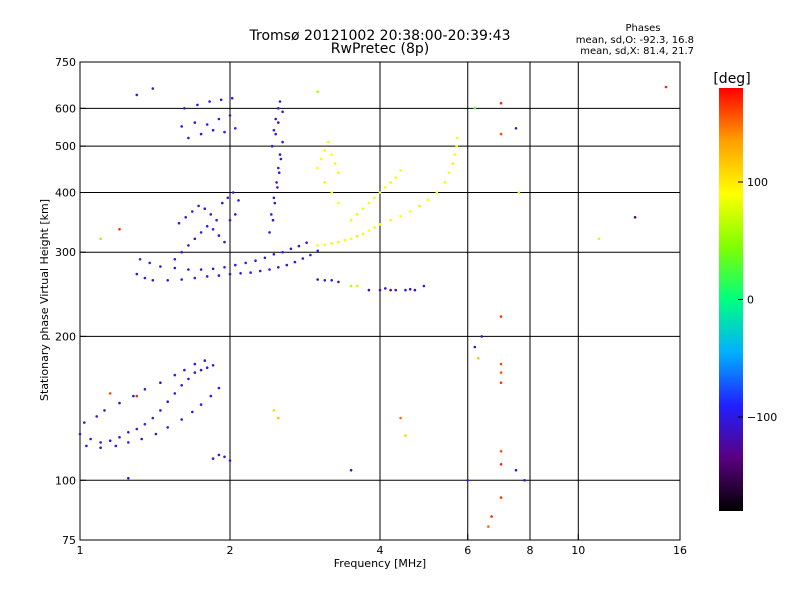 The image size is (800, 600). What do you see at coordinates (642, 28) in the screenshot?
I see `stats-heading: Phases` at bounding box center [642, 28].